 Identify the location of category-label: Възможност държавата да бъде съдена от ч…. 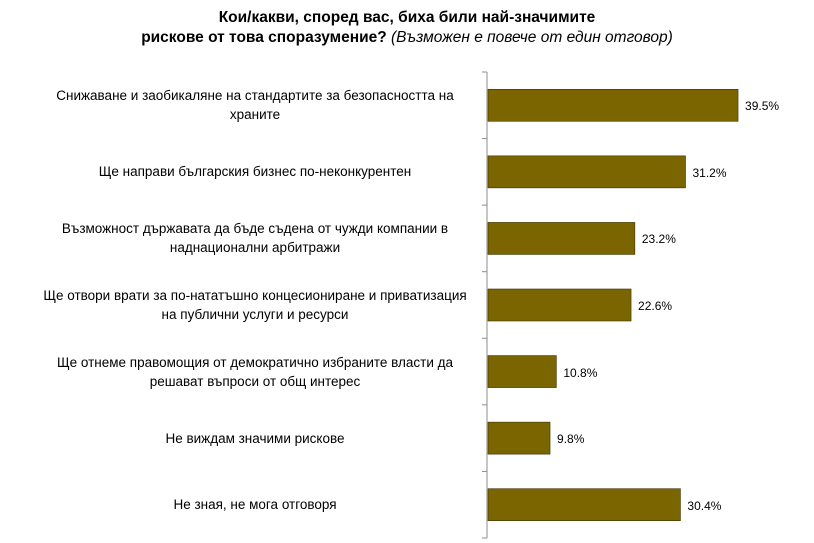
(255, 238).